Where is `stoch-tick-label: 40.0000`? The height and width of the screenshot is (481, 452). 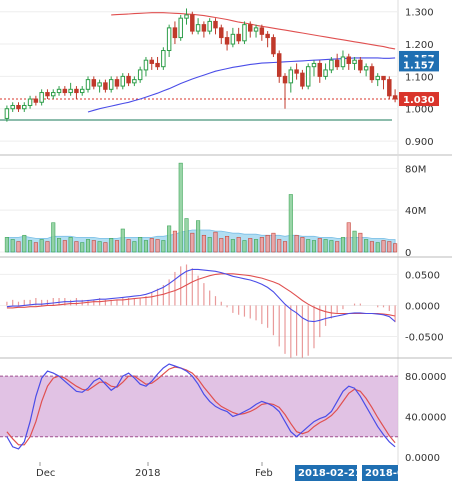
stoch-tick-label: 40.0000 is located at coordinates (425, 418).